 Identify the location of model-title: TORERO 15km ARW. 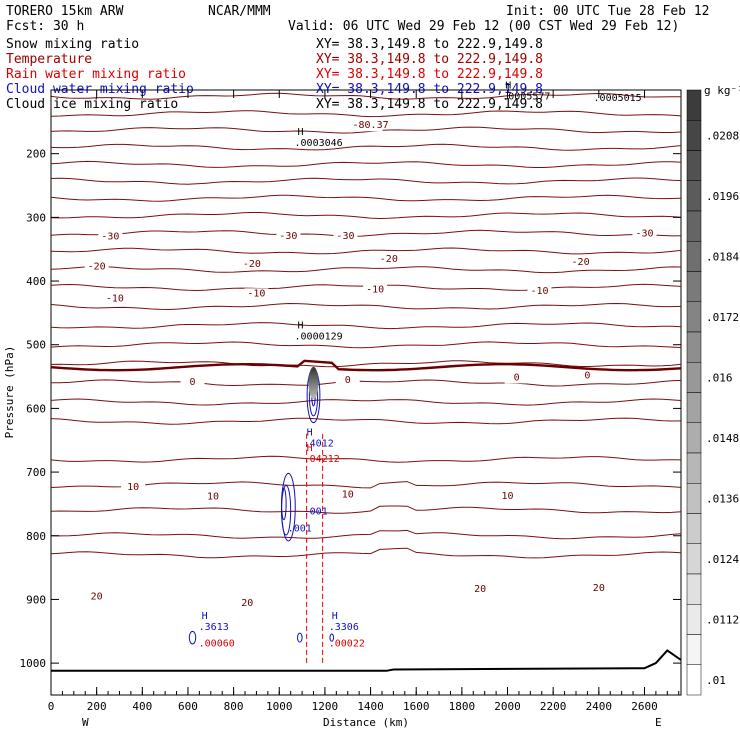
(65, 11).